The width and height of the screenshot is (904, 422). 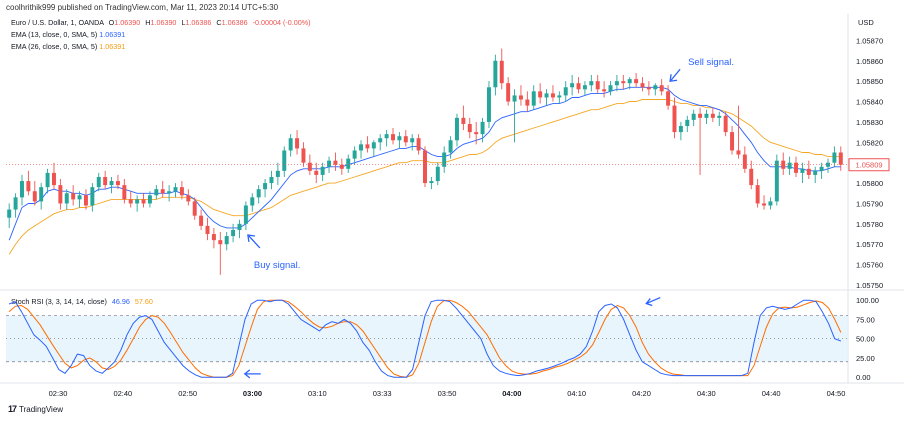 I want to click on price-tick-label: 1.05790, so click(x=869, y=203).